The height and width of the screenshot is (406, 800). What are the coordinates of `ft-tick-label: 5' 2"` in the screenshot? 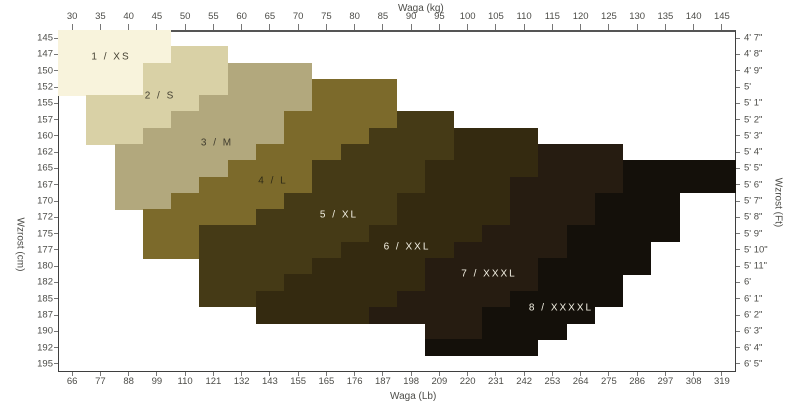 It's located at (753, 120).